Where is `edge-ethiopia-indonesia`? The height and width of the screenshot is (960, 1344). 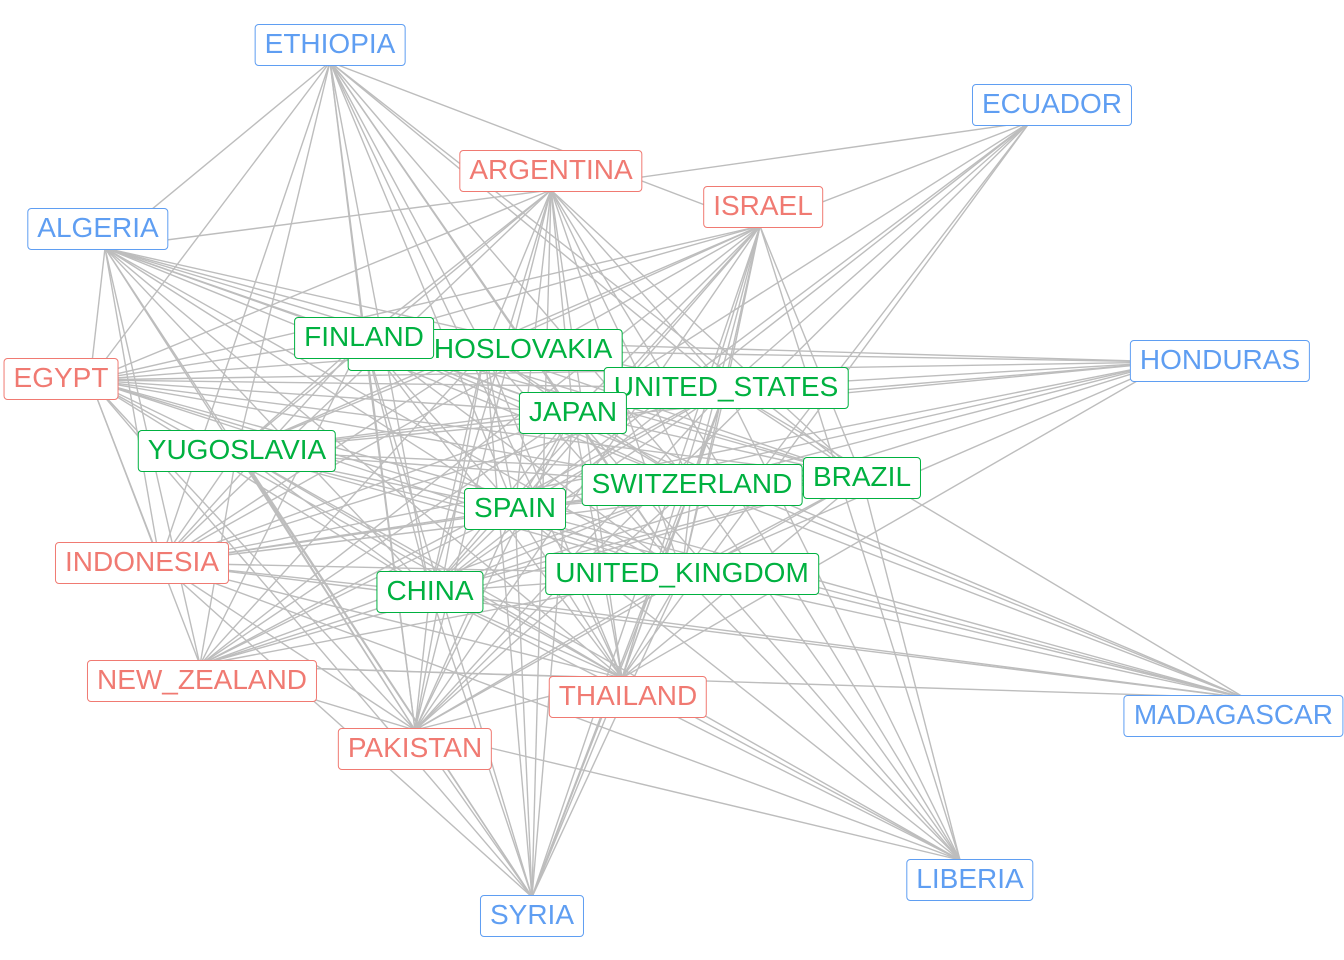 edge-ethiopia-indonesia is located at coordinates (245, 312).